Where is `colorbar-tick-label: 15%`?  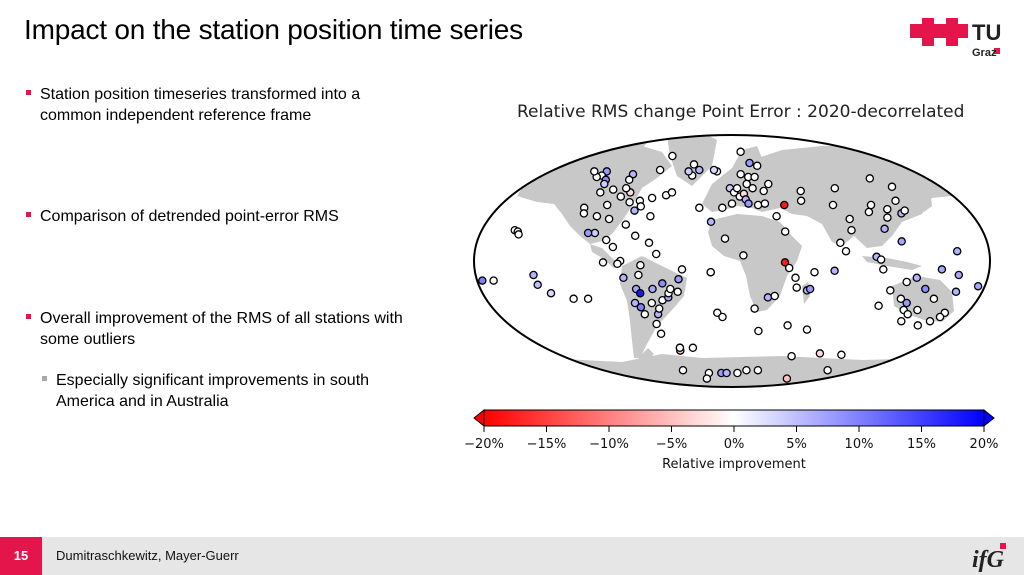 colorbar-tick-label: 15% is located at coordinates (921, 444).